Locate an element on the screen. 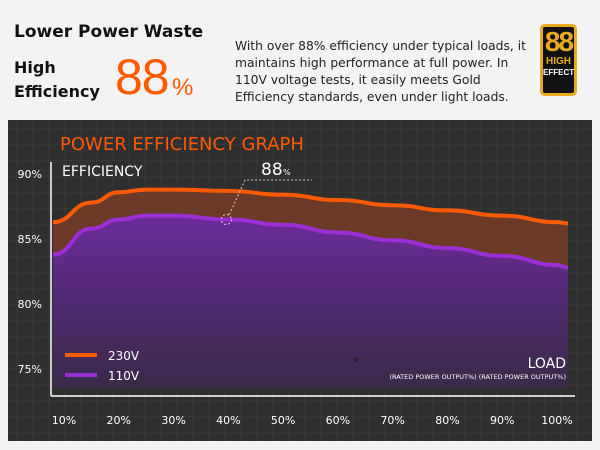  legend-label-230v: 230V is located at coordinates (124, 356).